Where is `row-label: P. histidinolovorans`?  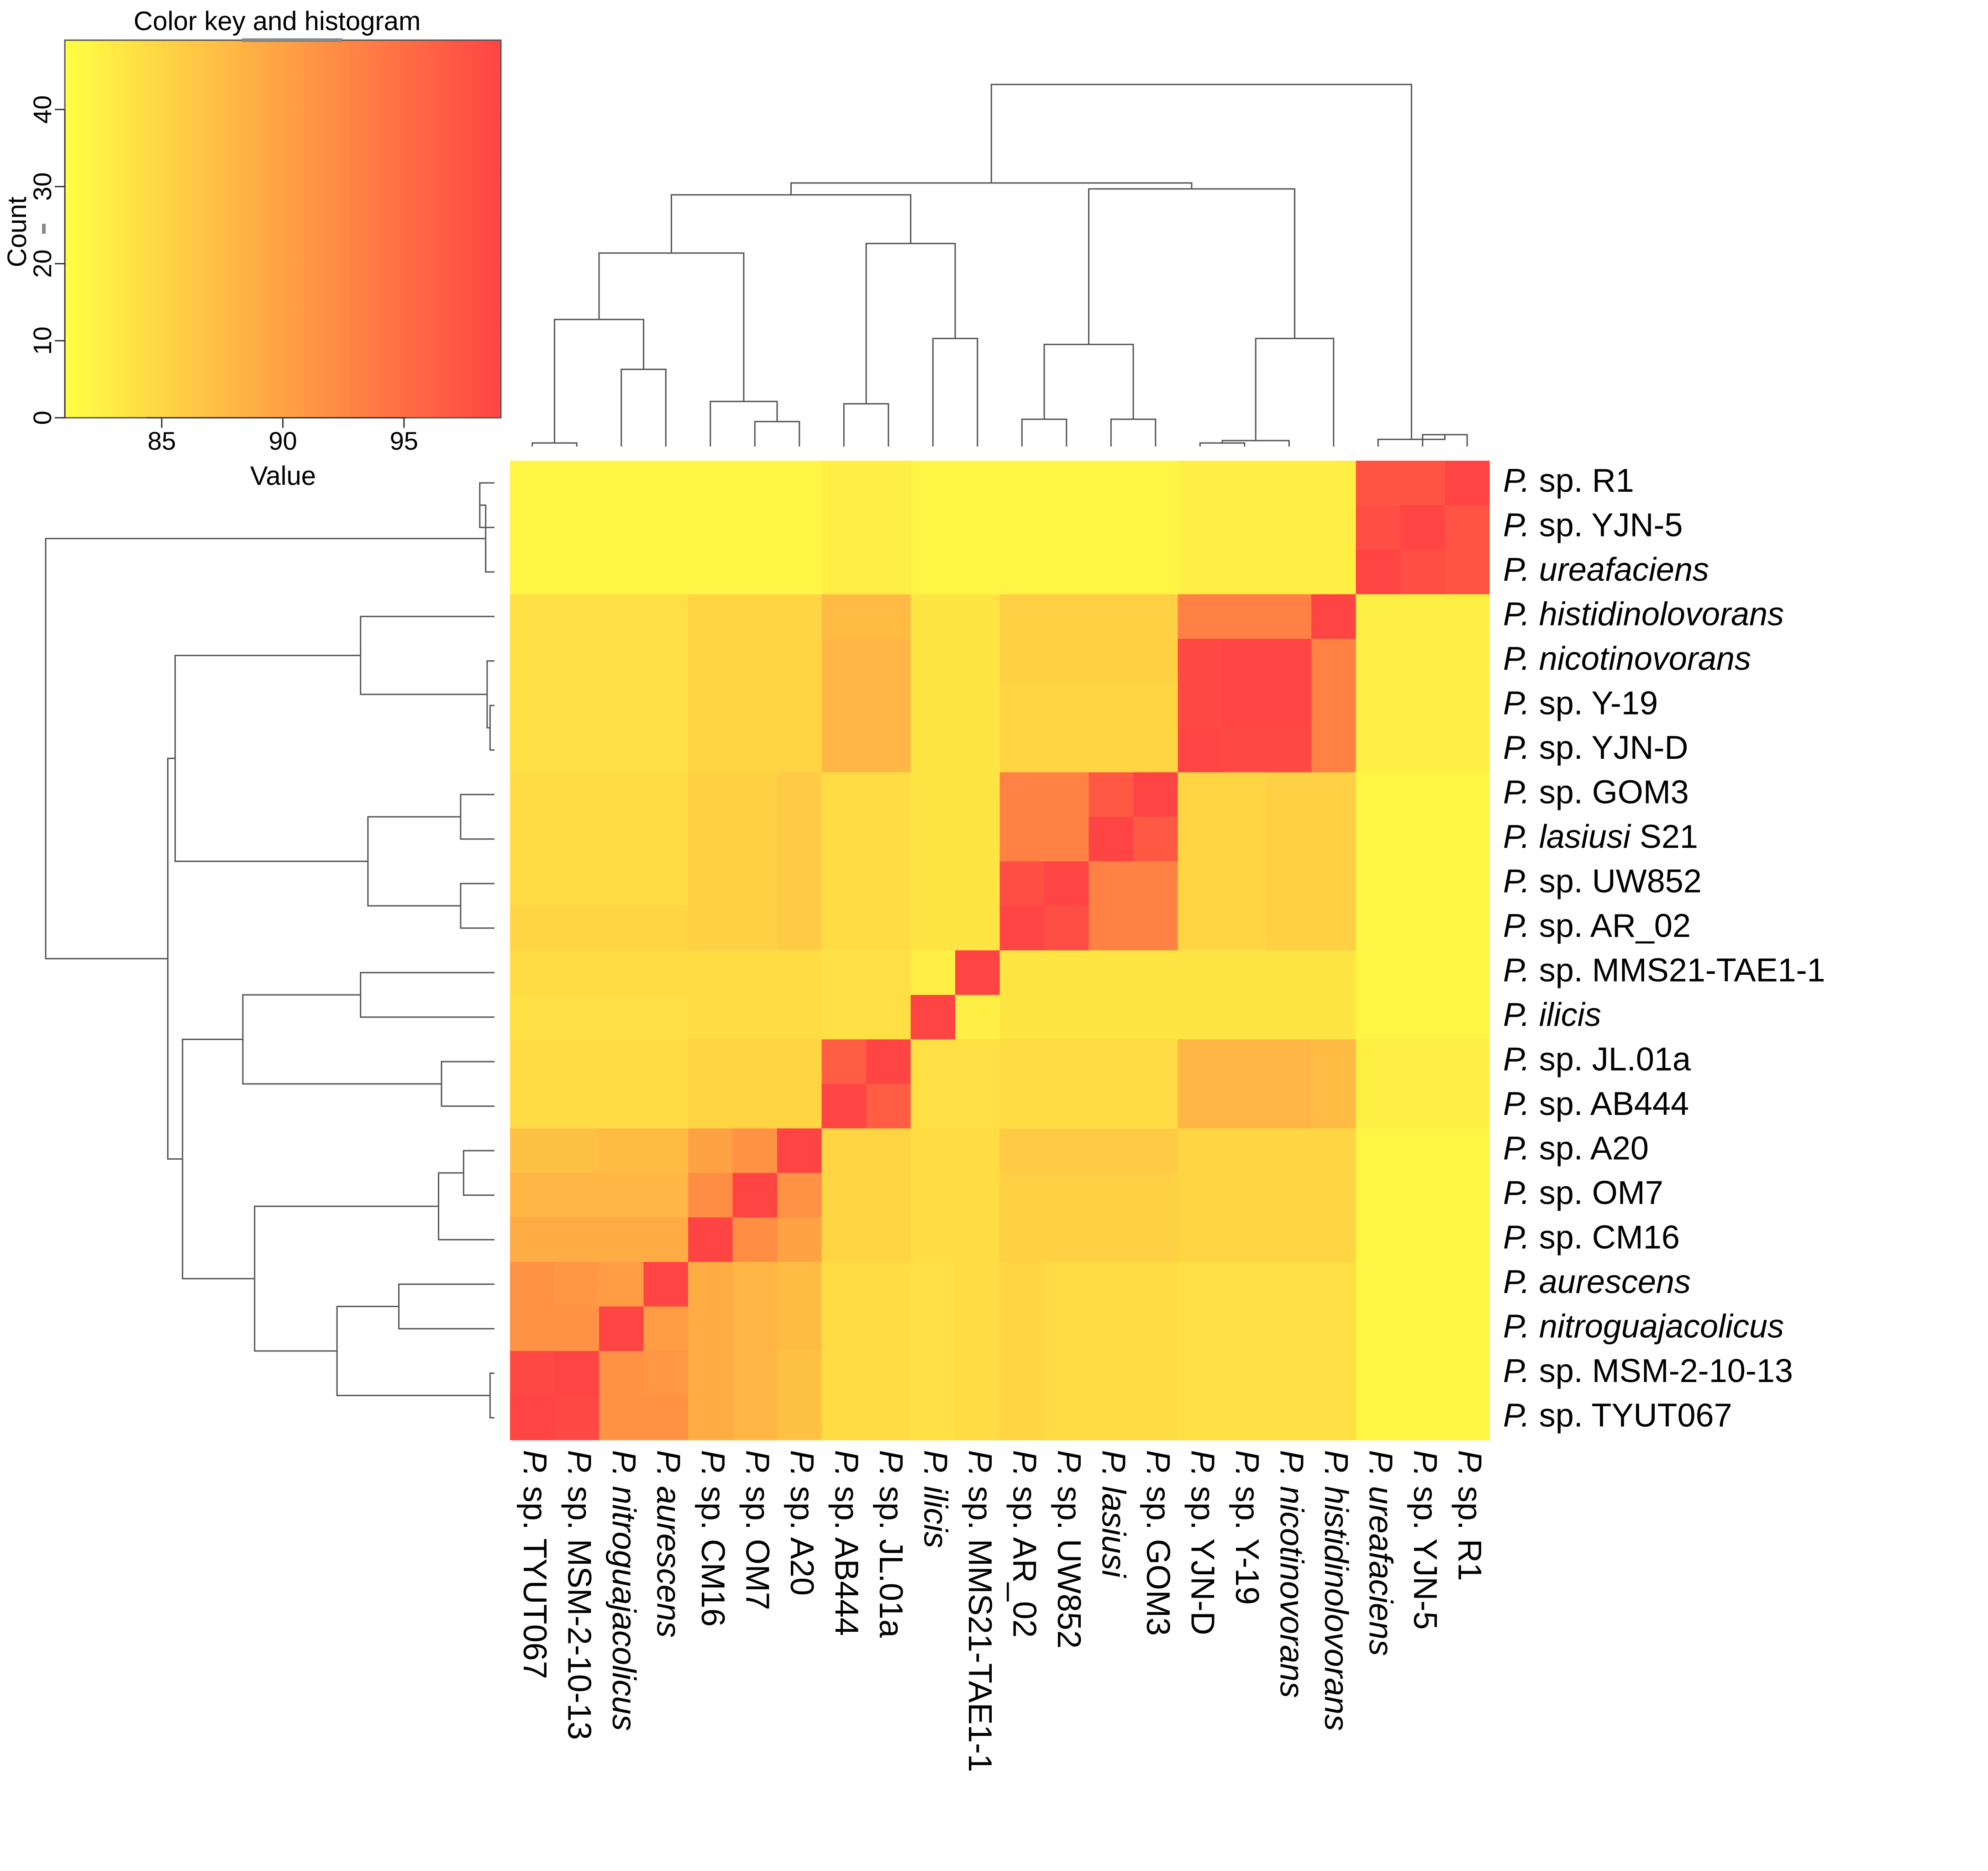 row-label: P. histidinolovorans is located at coordinates (1643, 614).